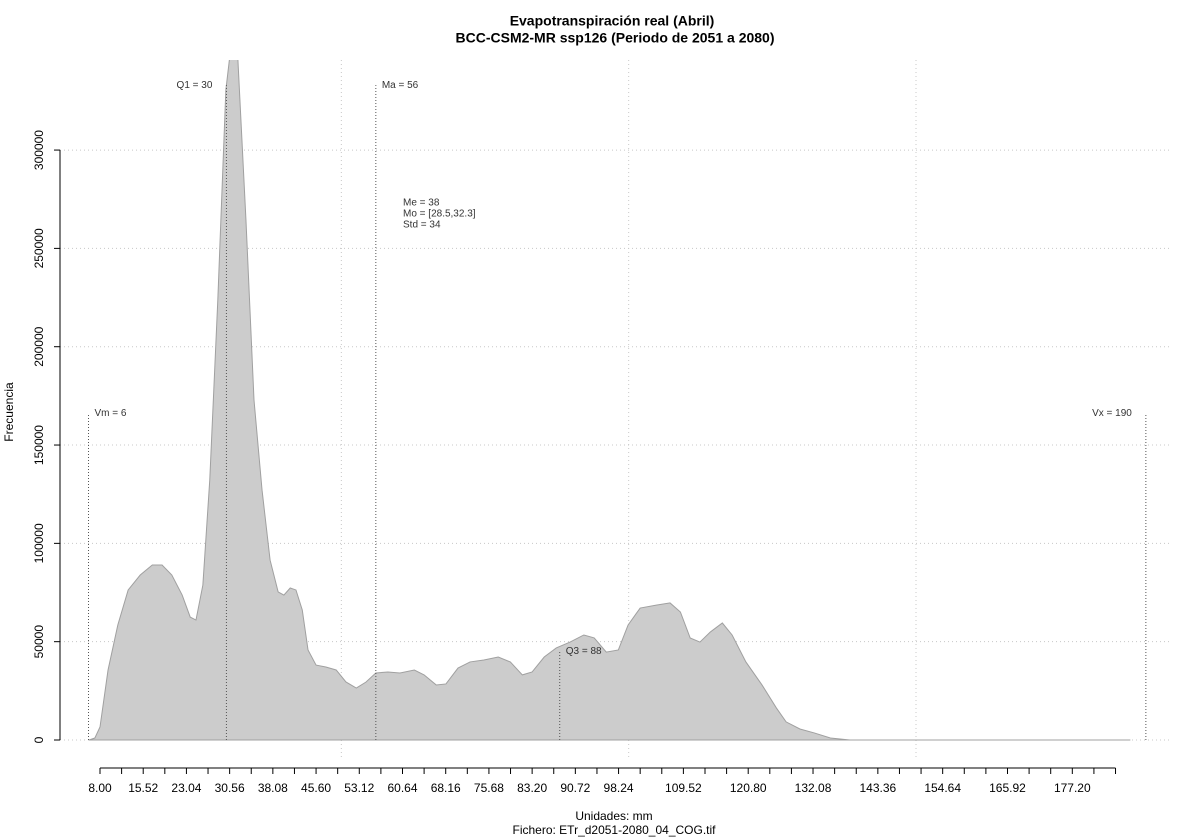  I want to click on x-tick-label: 83.20, so click(532, 788).